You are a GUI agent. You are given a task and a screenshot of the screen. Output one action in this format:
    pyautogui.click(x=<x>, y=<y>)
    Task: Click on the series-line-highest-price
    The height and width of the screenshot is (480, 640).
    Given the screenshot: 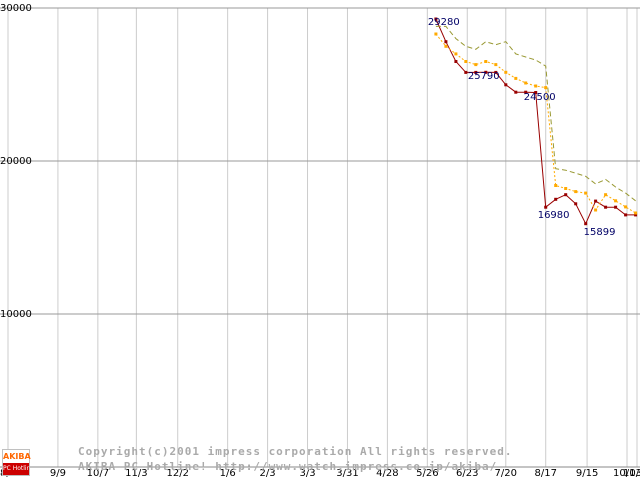 What is the action you would take?
    pyautogui.click(x=535, y=113)
    